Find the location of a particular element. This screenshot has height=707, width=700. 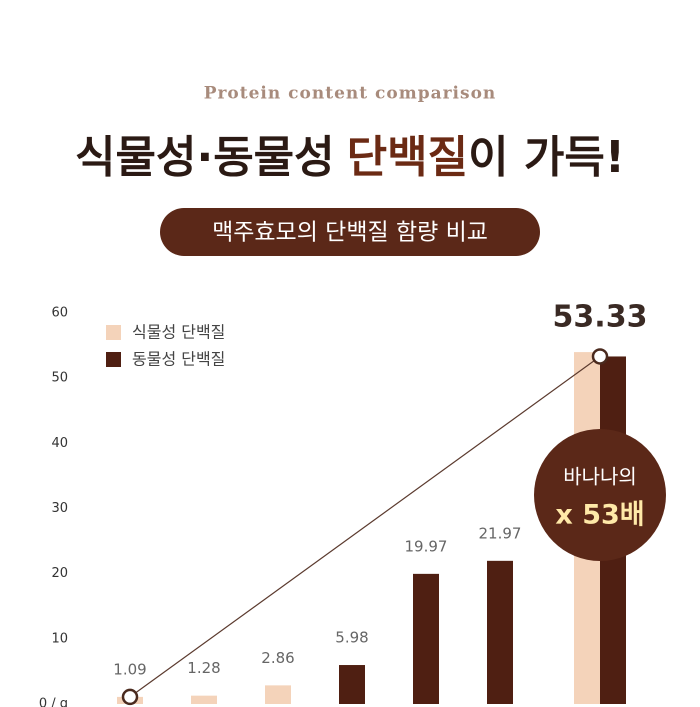

annotation-text: 바나나의 is located at coordinates (600, 477).